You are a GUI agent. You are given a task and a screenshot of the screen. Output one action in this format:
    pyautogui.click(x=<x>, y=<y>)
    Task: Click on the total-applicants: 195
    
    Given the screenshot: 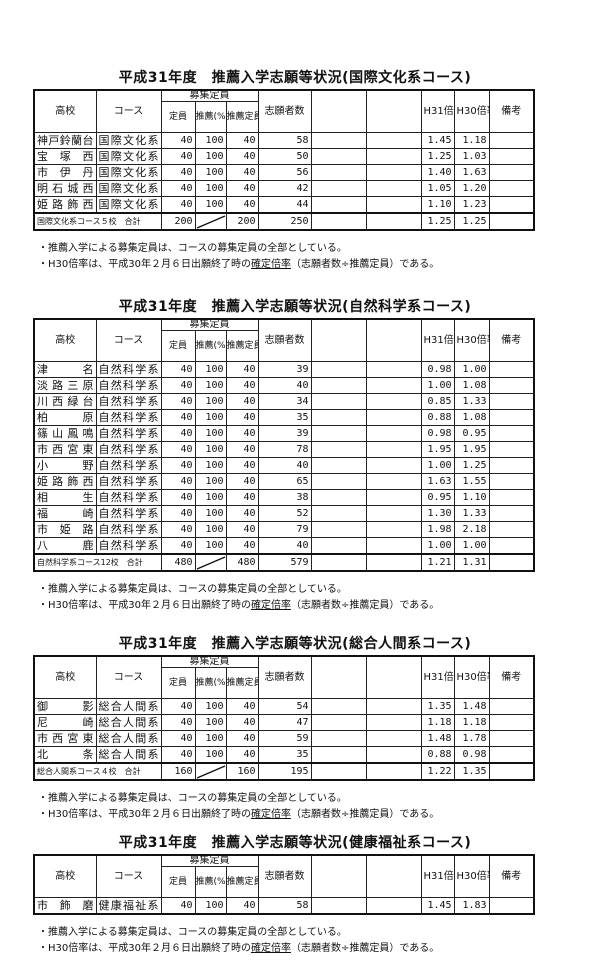 What is the action you would take?
    pyautogui.click(x=284, y=771)
    